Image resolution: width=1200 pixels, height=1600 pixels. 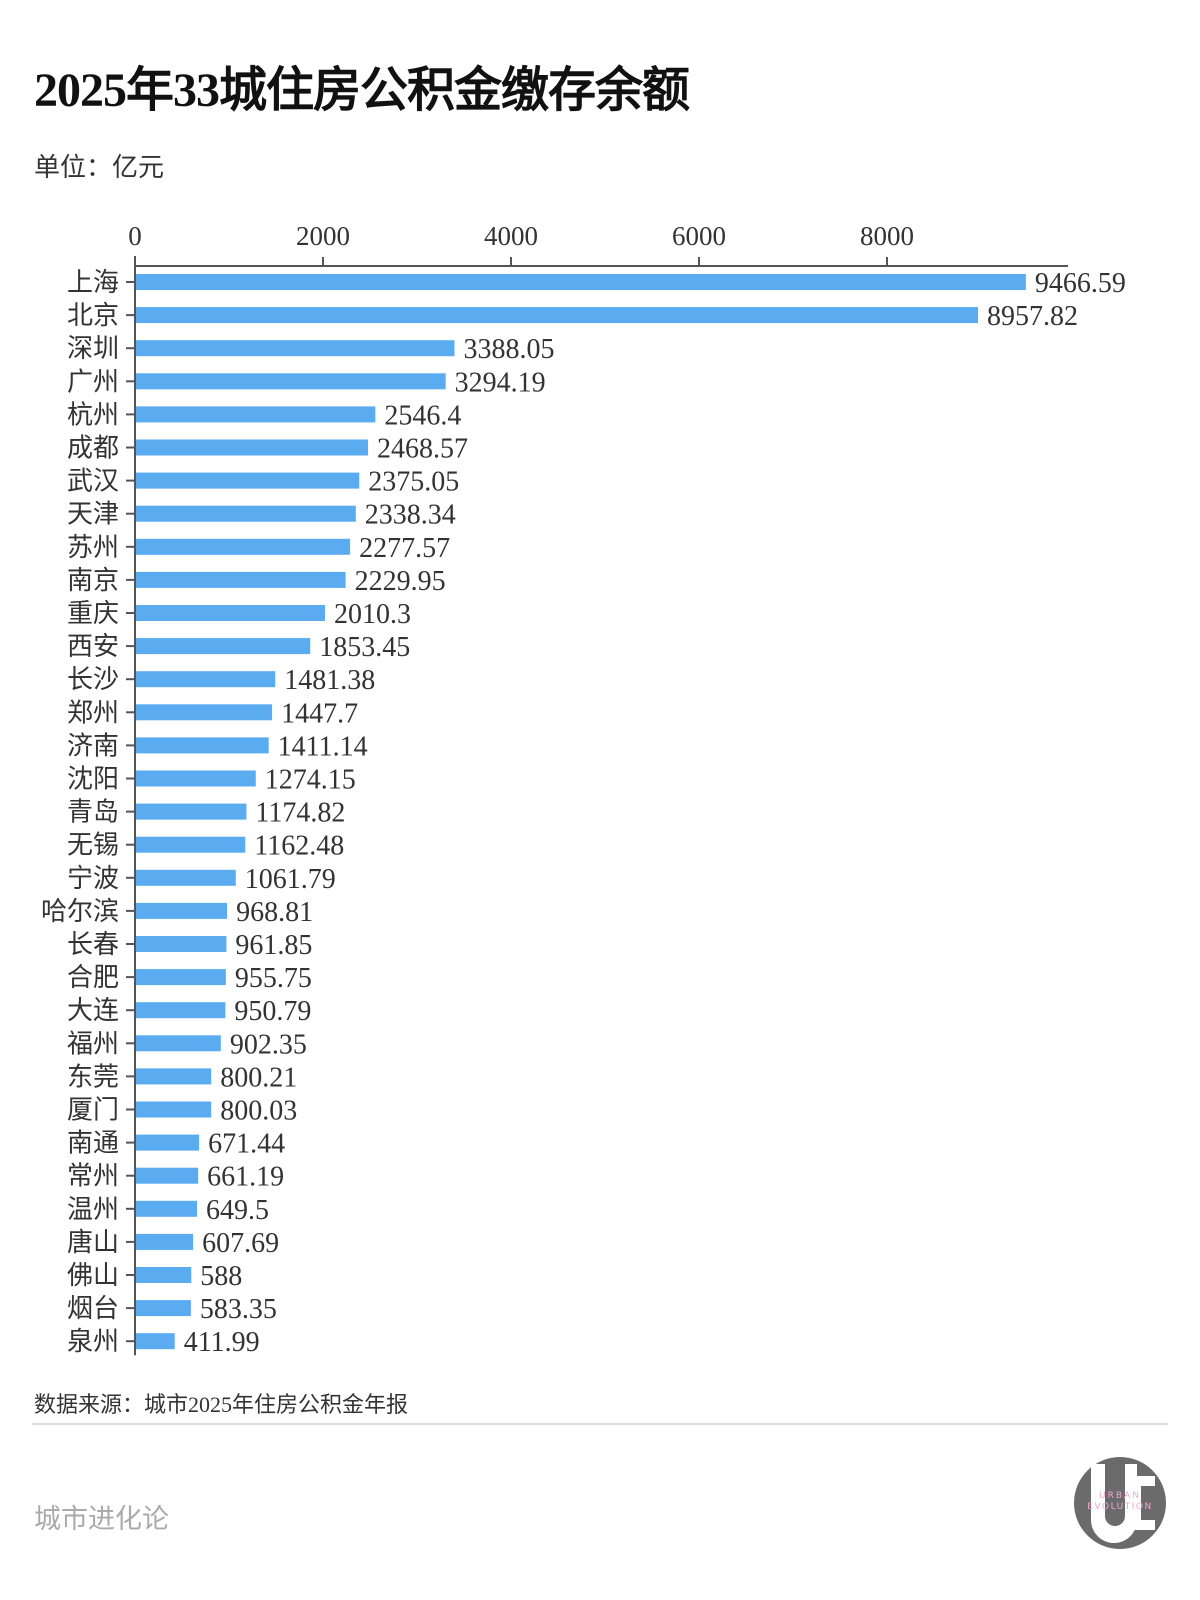 I want to click on bar-广州, so click(x=291, y=381).